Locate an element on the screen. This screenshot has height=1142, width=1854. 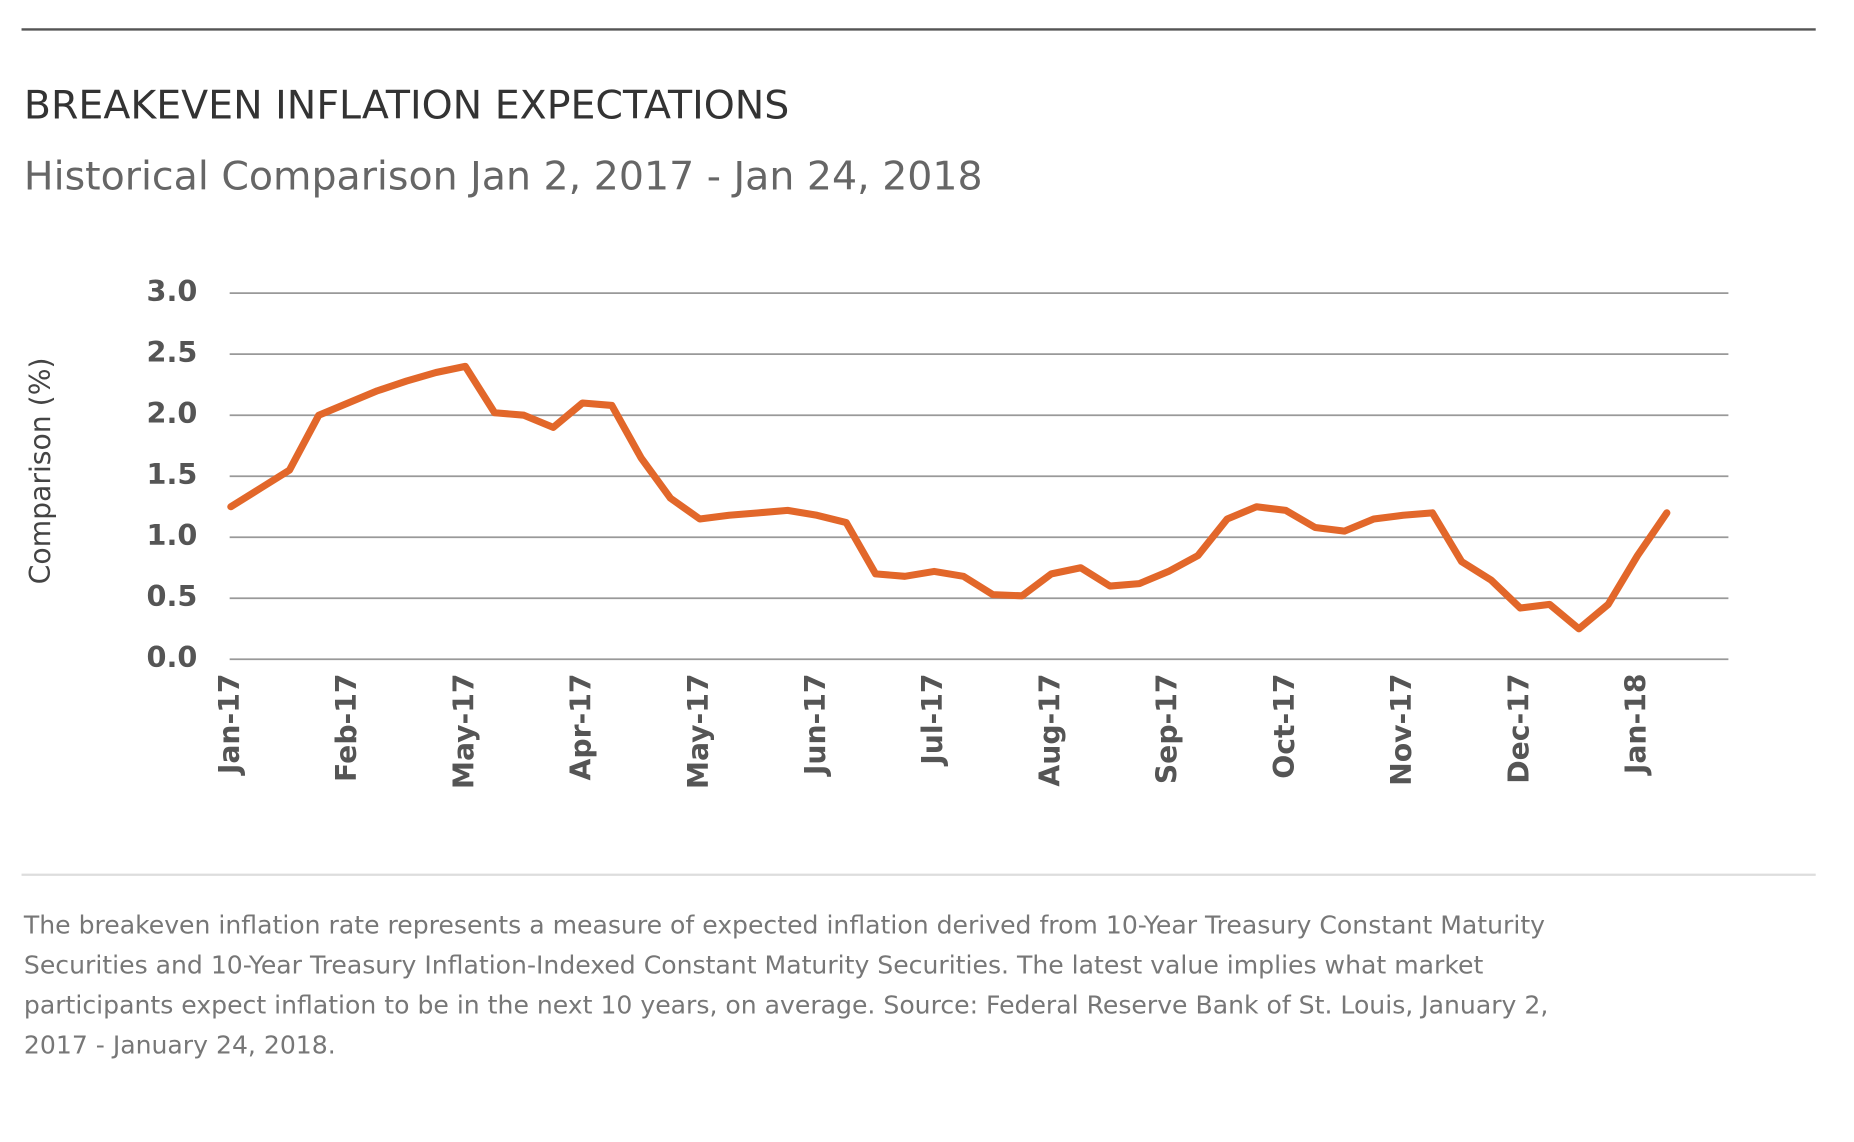
caption-line: 2017 - January 24, 2018. is located at coordinates (180, 1045).